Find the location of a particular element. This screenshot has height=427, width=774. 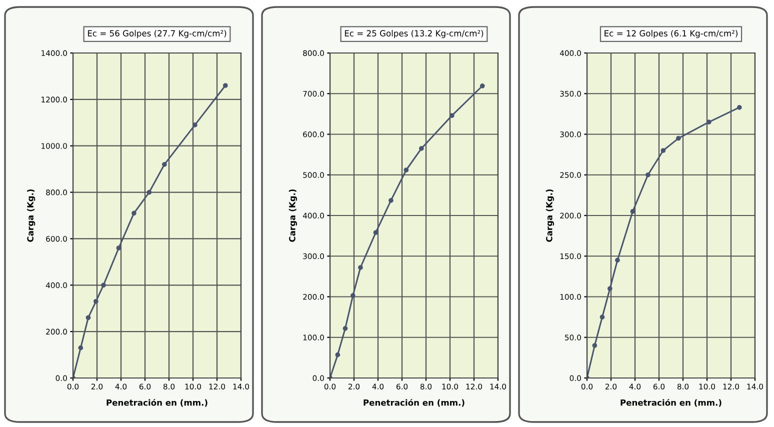

chart-title: Ec = 25 Golpes (13.2 Kg-cm/cm²) is located at coordinates (414, 34).